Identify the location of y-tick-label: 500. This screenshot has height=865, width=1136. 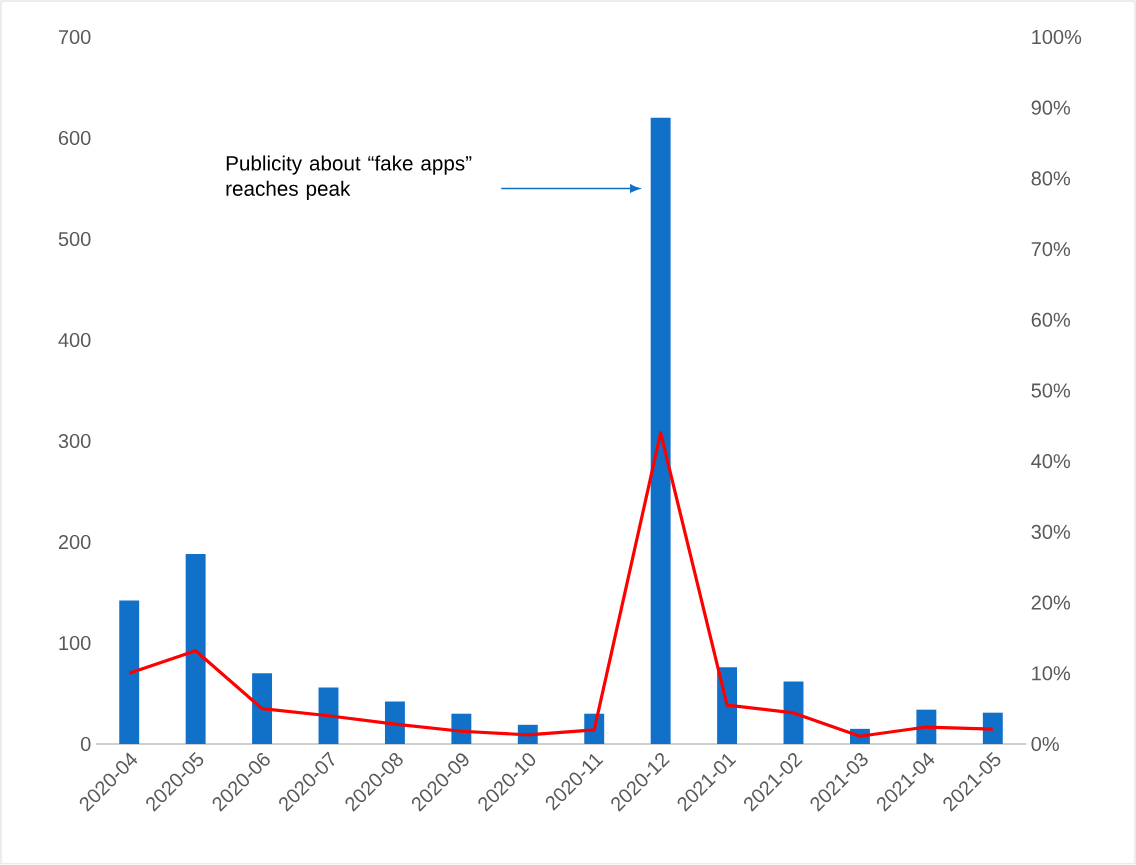
(74, 239).